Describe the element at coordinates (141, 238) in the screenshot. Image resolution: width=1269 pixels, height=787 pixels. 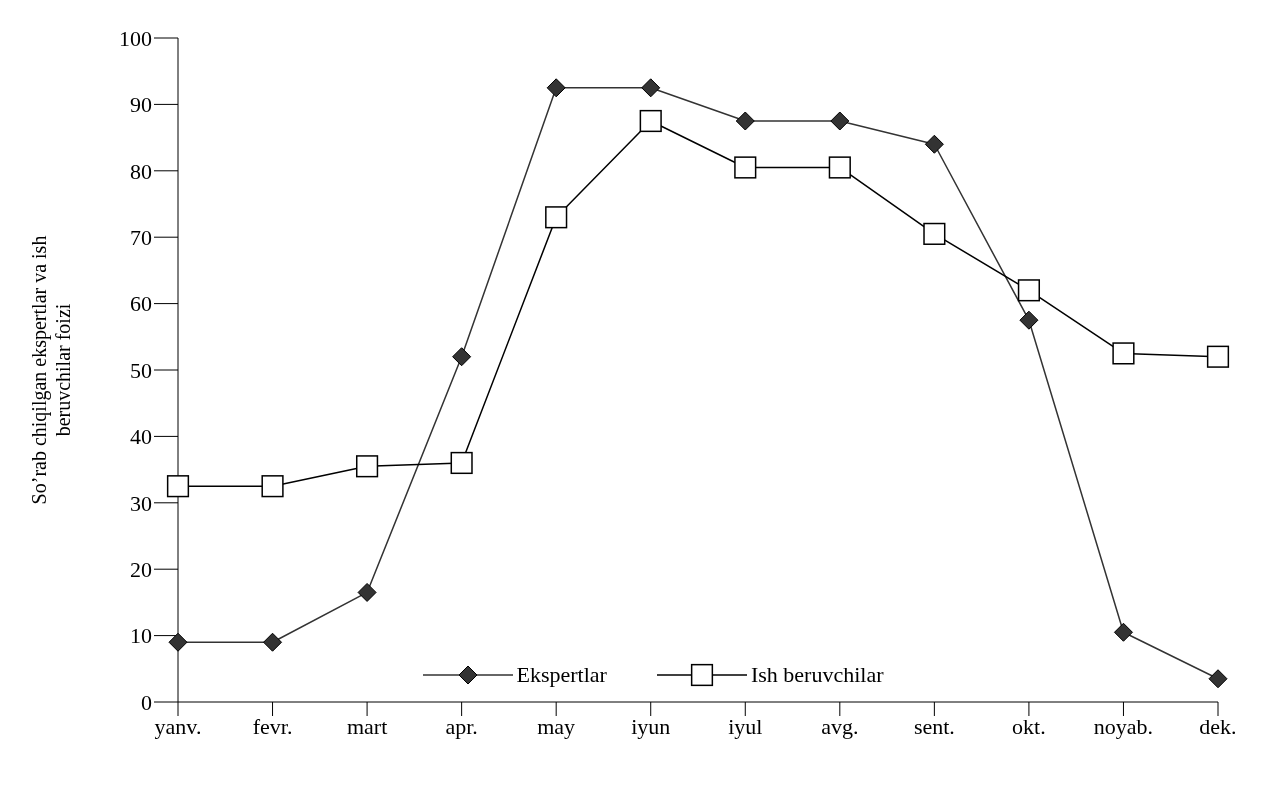
I see `y-tick-label: 70` at that location.